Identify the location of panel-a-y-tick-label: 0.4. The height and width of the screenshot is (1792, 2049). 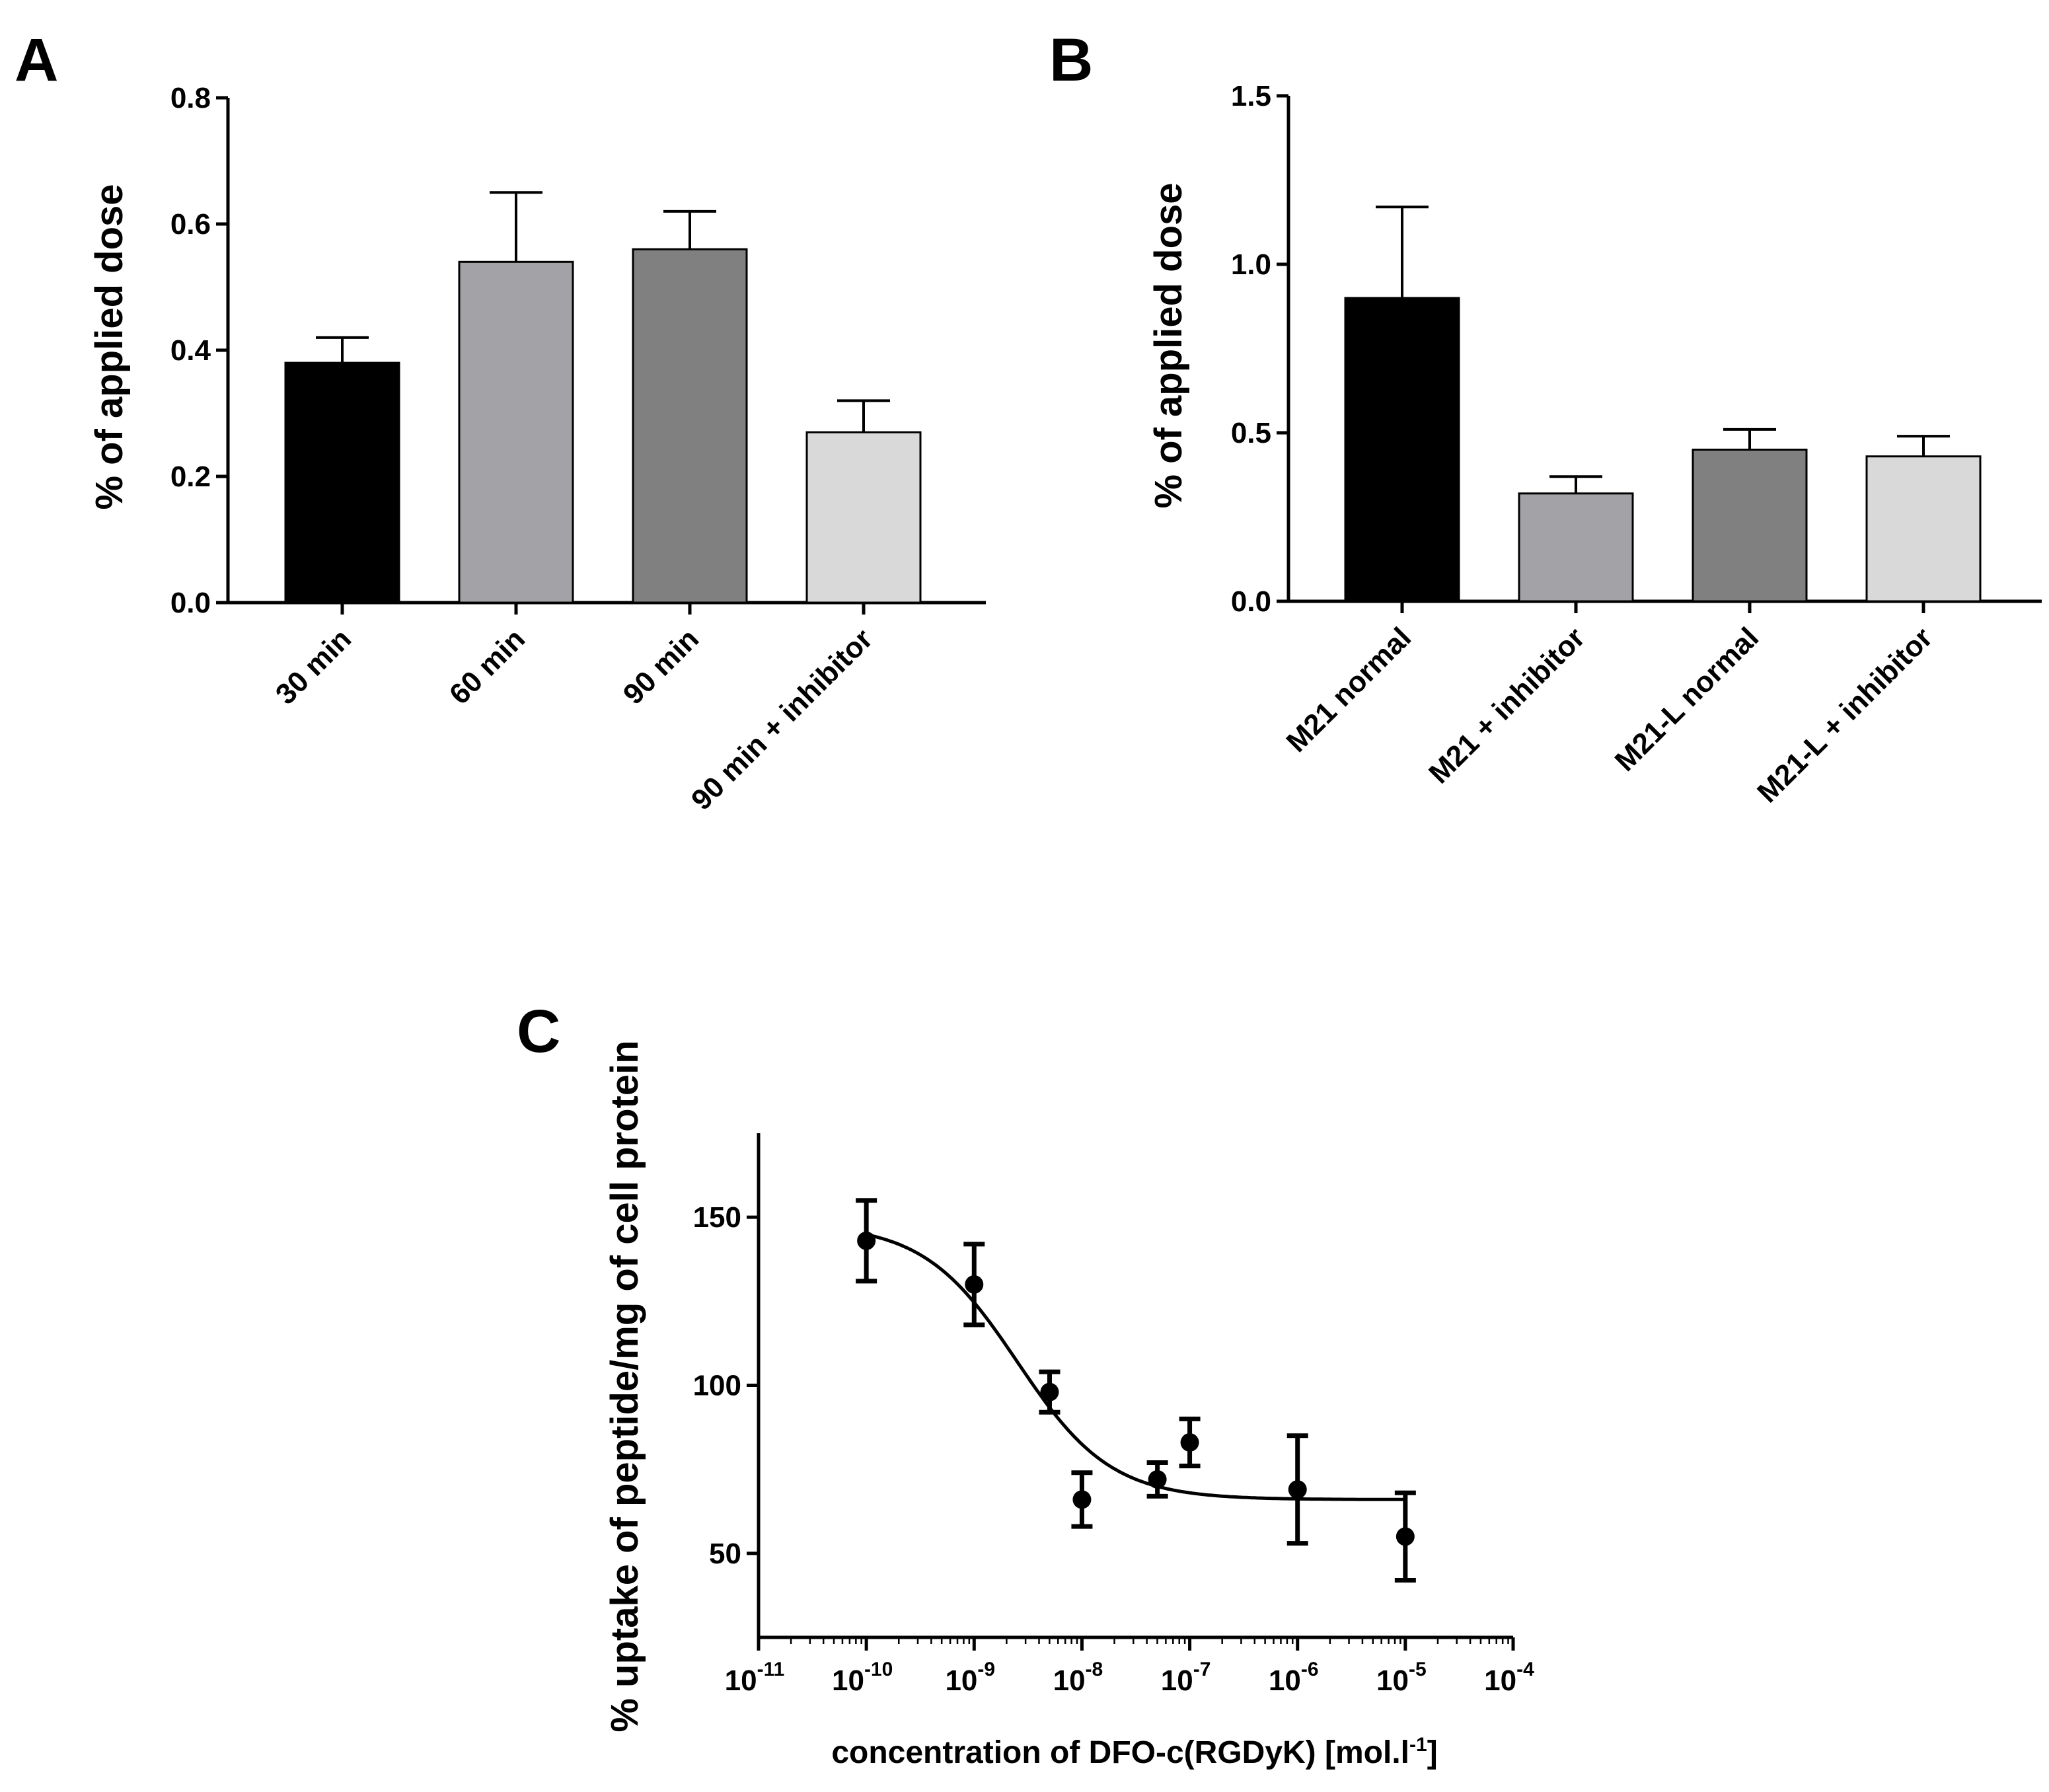
(190, 350).